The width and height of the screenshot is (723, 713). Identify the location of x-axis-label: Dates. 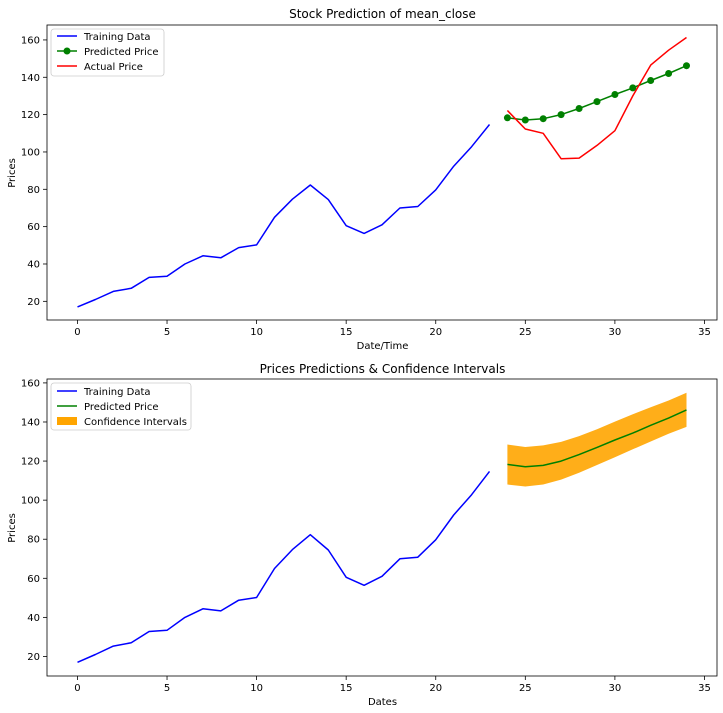
(382, 702).